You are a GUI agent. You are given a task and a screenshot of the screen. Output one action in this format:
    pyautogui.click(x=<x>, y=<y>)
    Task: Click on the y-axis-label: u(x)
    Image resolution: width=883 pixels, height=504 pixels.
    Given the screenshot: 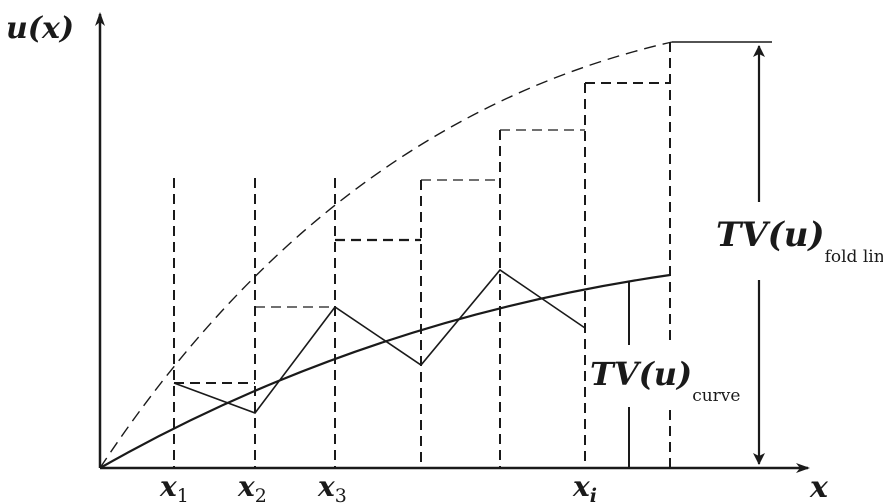 What is the action you would take?
    pyautogui.click(x=40, y=28)
    